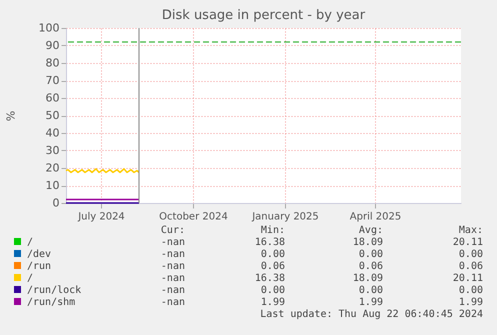 The image size is (497, 335). Describe the element at coordinates (101, 217) in the screenshot. I see `x-tick-label: July 2024` at that location.